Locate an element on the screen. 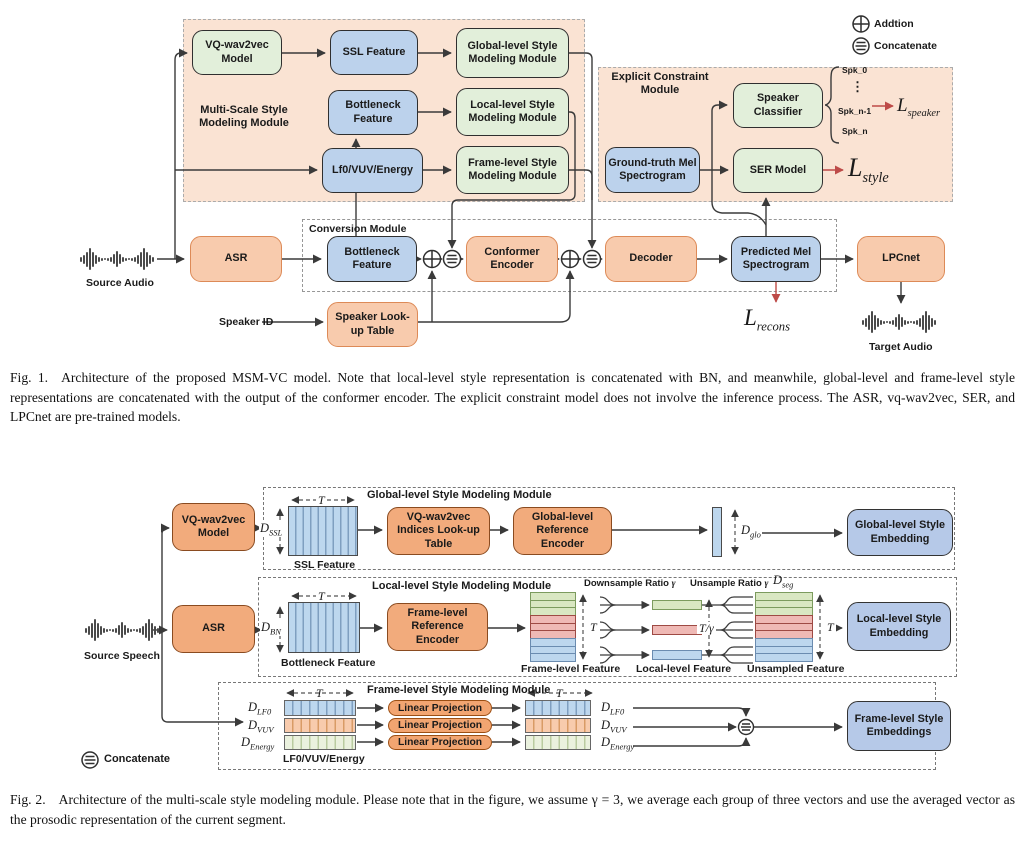 This screenshot has width=1025, height=844. frame-style-module-node: Frame-level Style Modeling Module is located at coordinates (512, 170).